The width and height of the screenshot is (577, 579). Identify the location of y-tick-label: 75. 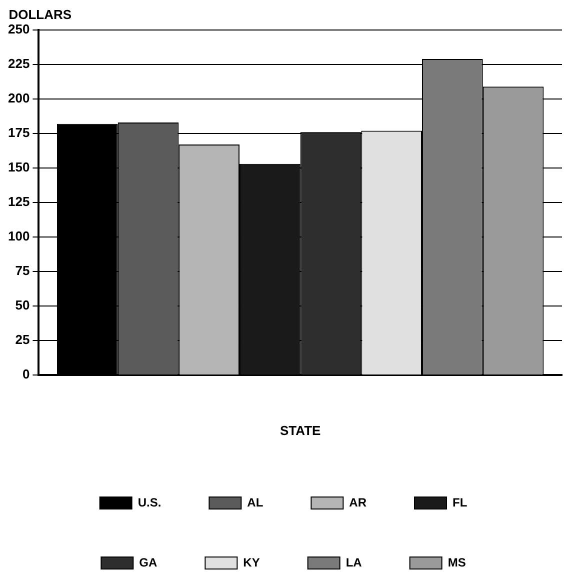
(22, 270).